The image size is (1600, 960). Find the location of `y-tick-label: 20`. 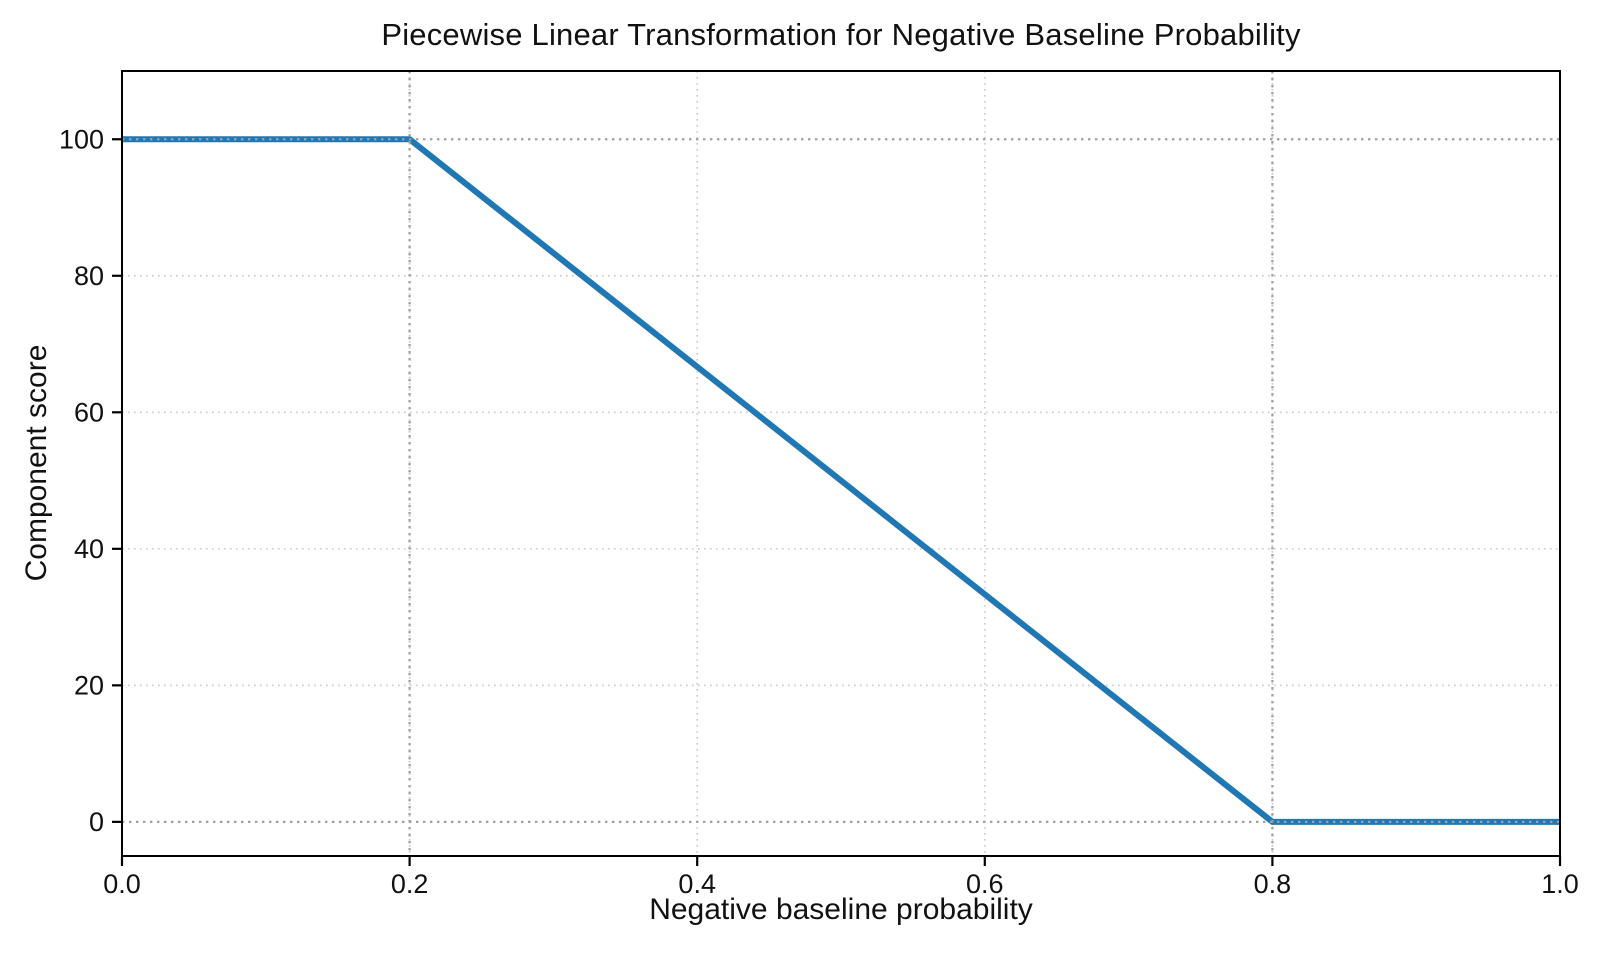

y-tick-label: 20 is located at coordinates (89, 685).